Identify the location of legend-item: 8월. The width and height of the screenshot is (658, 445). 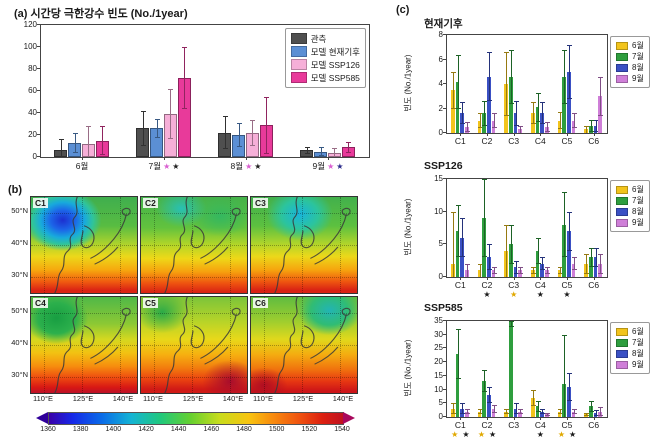
(630, 211).